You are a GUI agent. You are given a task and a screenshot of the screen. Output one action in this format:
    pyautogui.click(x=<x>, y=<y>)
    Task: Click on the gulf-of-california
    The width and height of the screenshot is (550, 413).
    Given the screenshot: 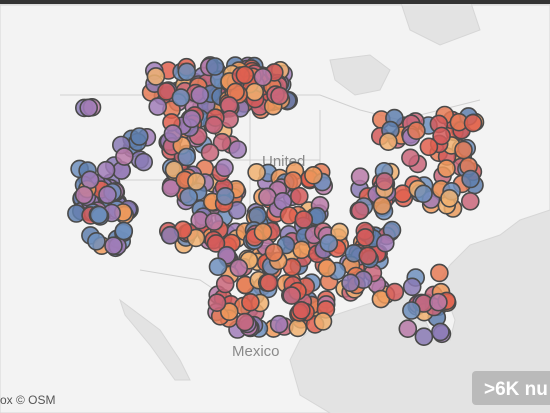 What is the action you would take?
    pyautogui.click(x=155, y=339)
    